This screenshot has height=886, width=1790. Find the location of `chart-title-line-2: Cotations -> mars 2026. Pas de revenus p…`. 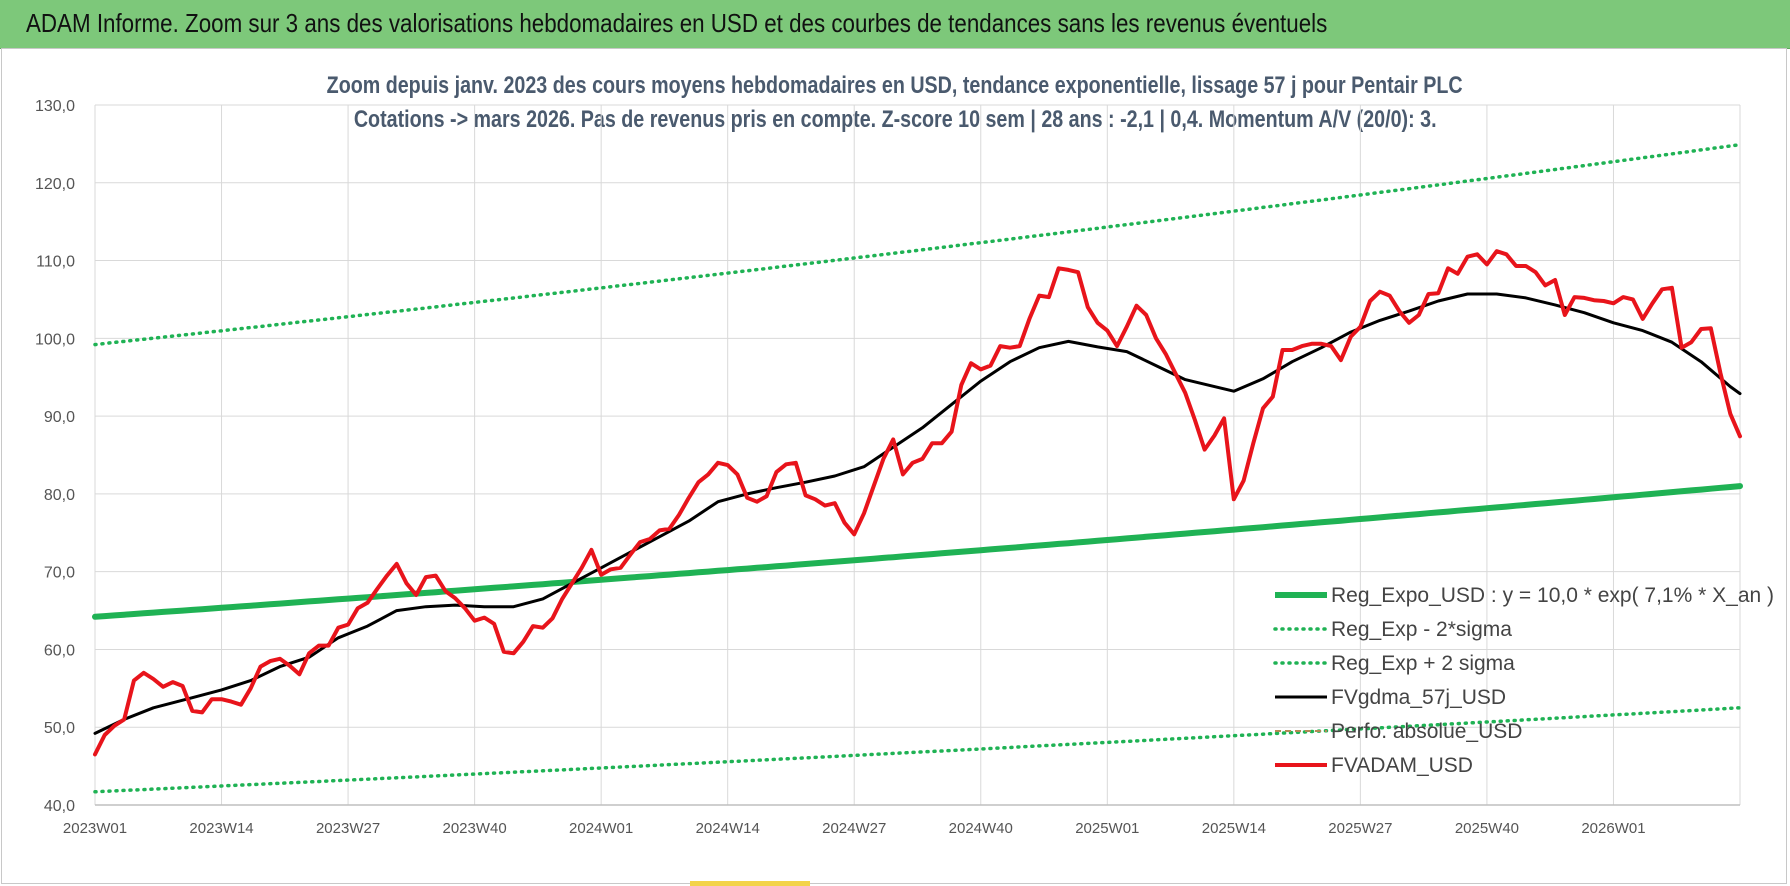

chart-title-line-2: Cotations -> mars 2026. Pas de revenus p… is located at coordinates (895, 119).